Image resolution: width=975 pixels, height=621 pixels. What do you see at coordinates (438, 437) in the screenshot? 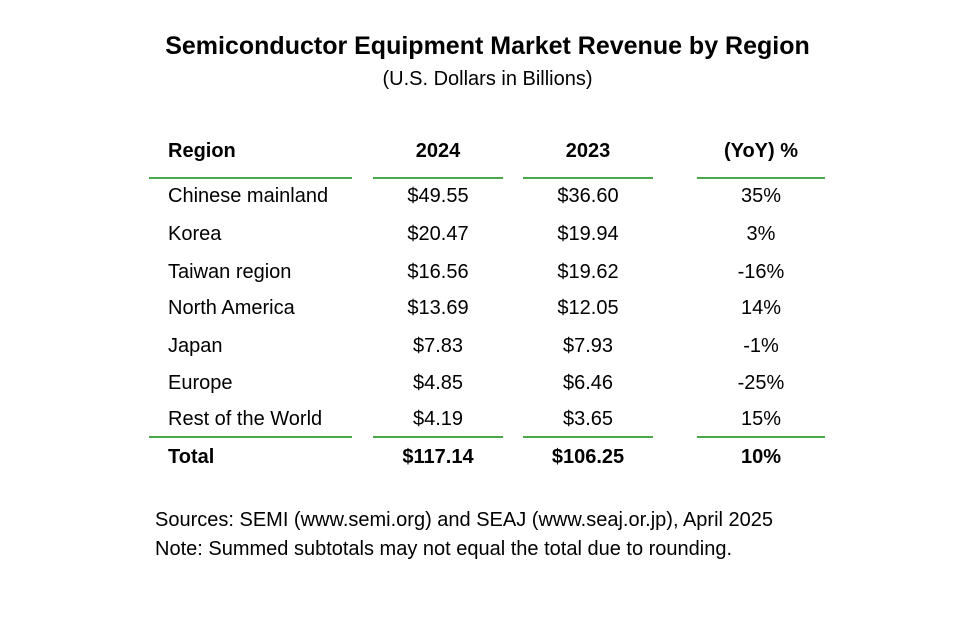
I see `total-rule-2024` at bounding box center [438, 437].